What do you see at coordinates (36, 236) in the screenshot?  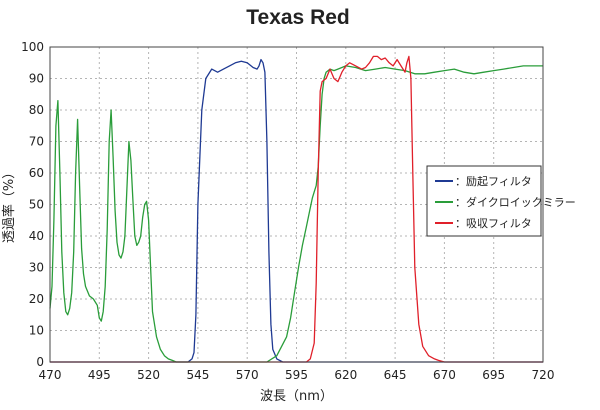 I see `y-tick-label: 40` at bounding box center [36, 236].